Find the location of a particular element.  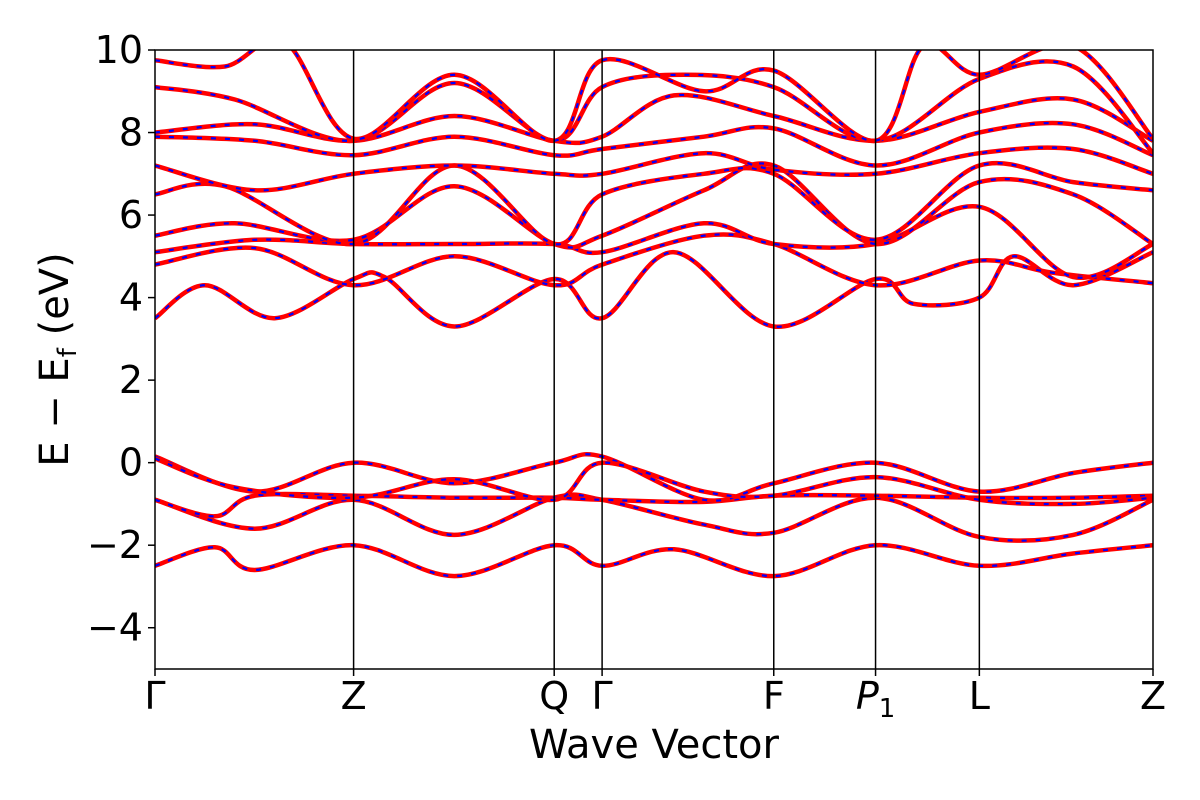

x-tick-label-1: Z is located at coordinates (354, 696).